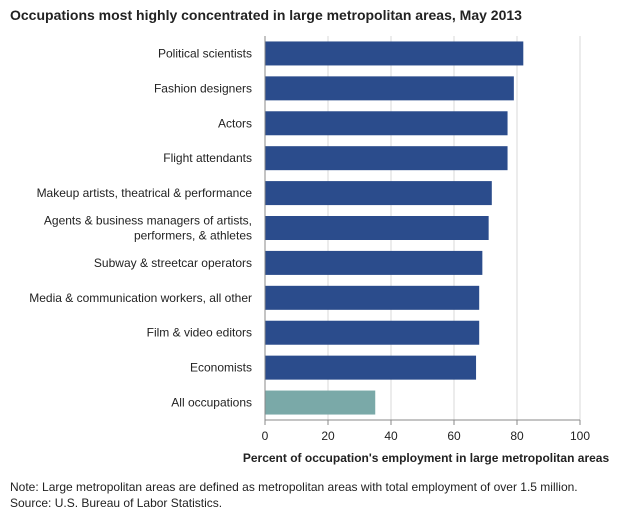  Describe the element at coordinates (116, 503) in the screenshot. I see `source-note: Source: U.S. Bureau of Labor Statistics.` at that location.